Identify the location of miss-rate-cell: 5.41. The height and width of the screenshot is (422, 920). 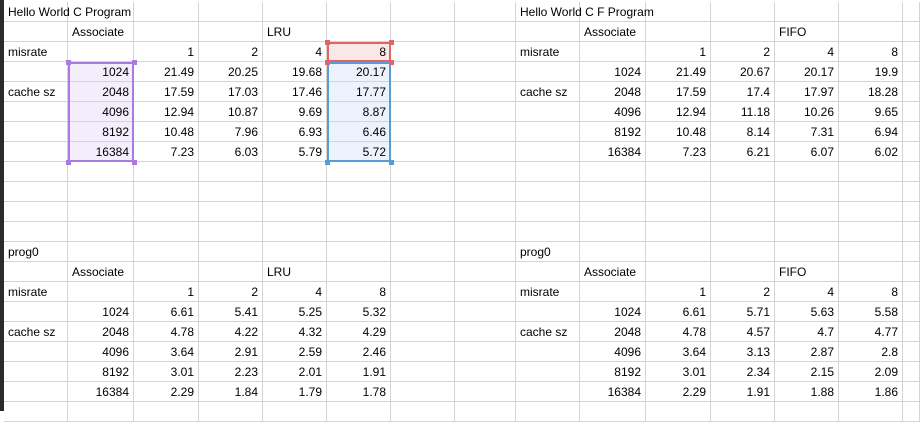
(231, 312).